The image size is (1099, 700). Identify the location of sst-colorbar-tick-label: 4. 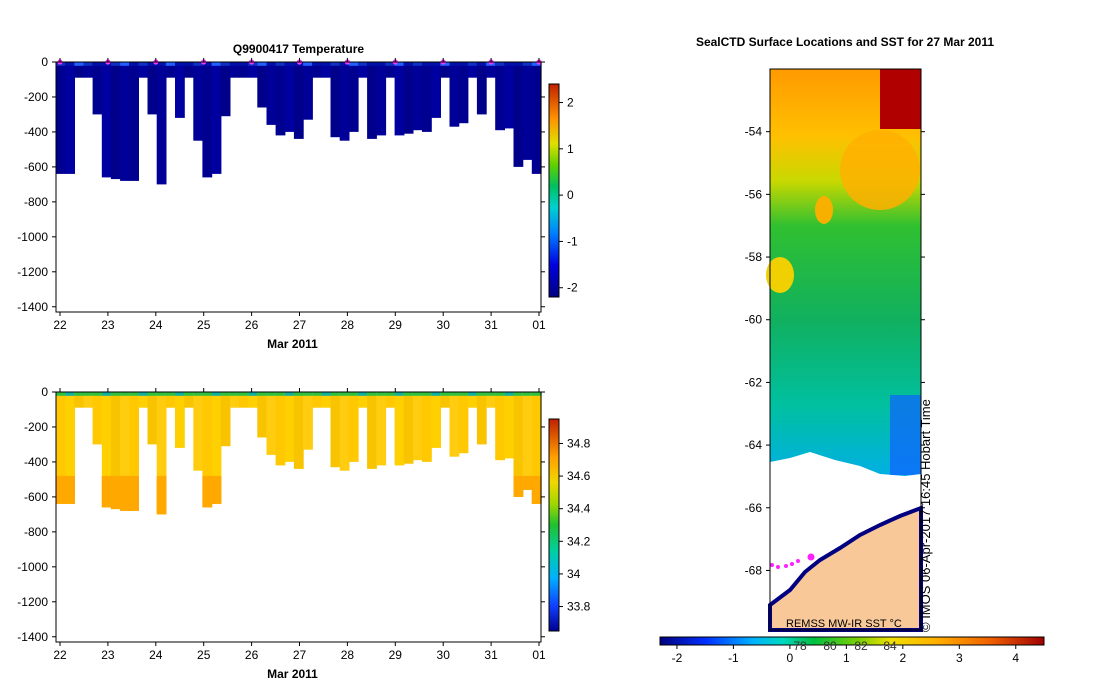
(1015, 658).